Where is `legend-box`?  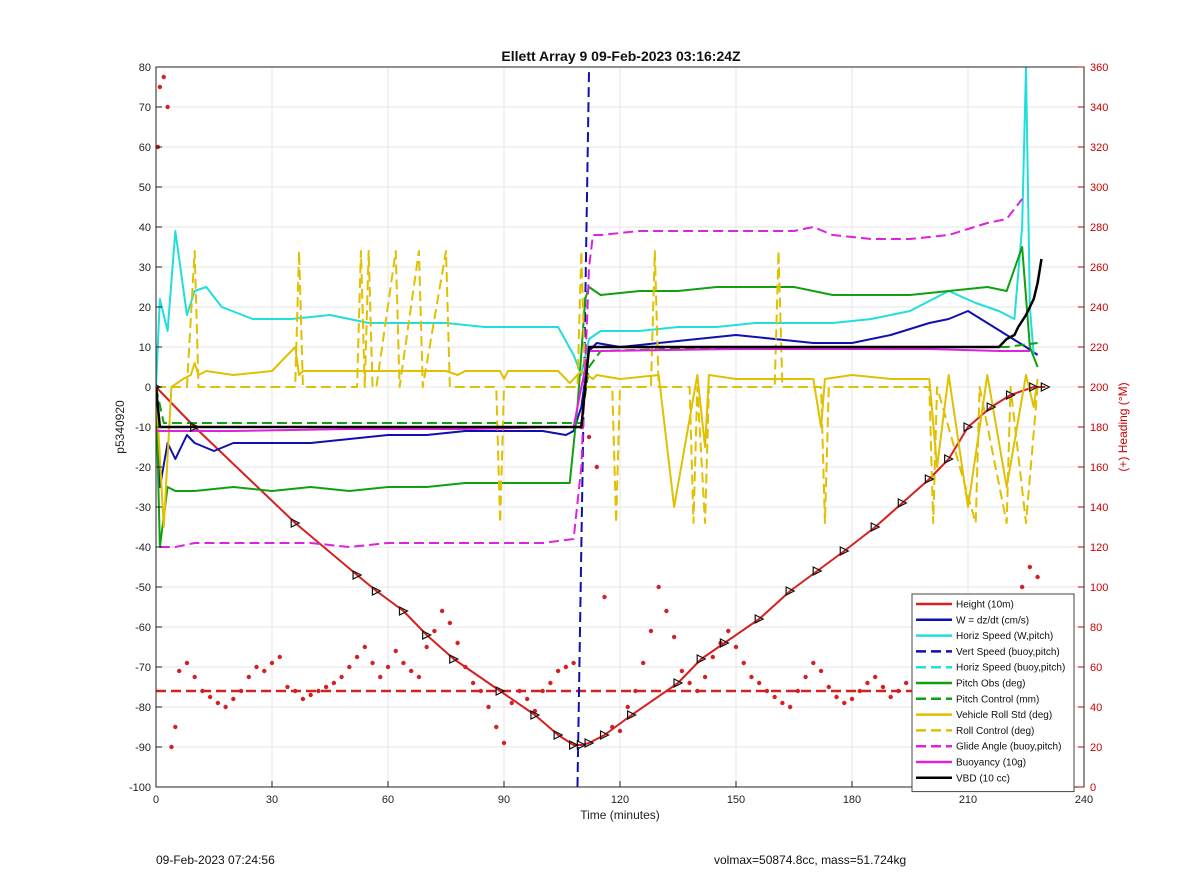
legend-box is located at coordinates (993, 693).